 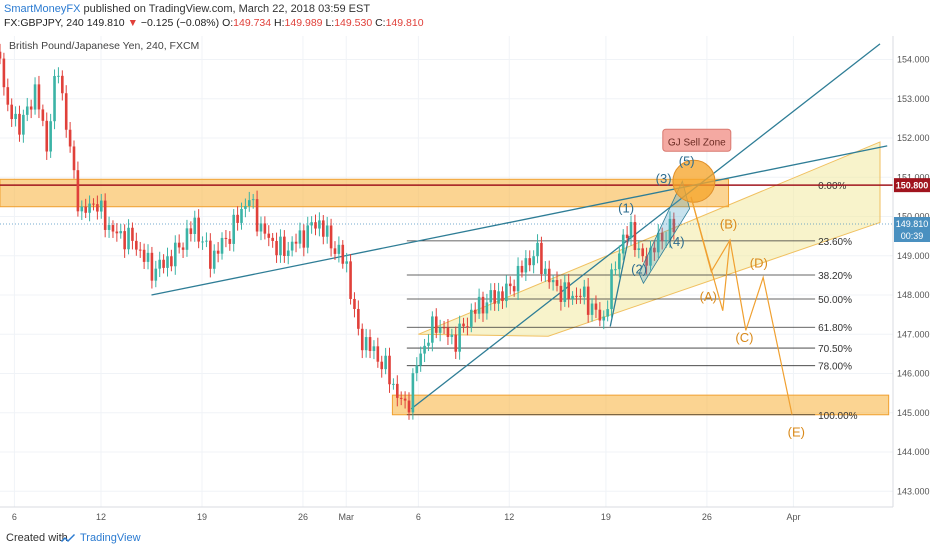 I want to click on resistance-price-badge, so click(x=912, y=185).